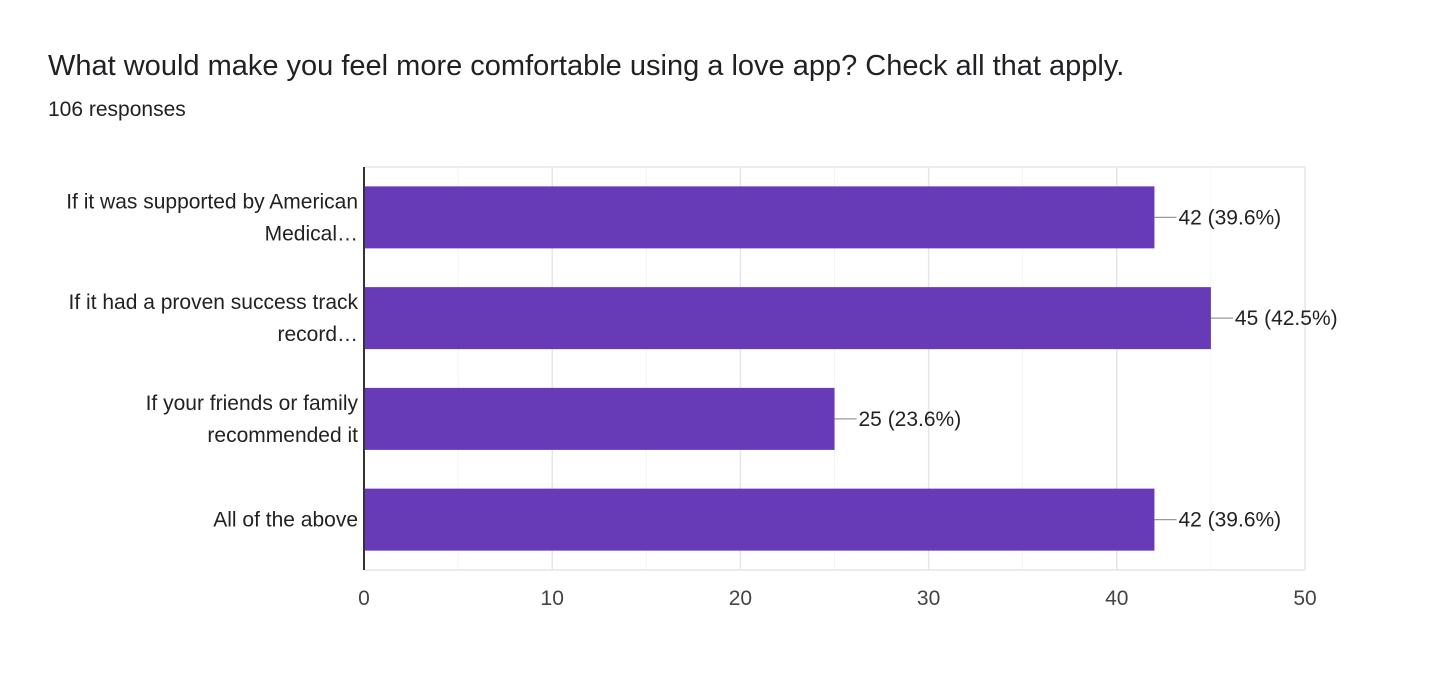  I want to click on x-tick-label: 50, so click(1304, 598).